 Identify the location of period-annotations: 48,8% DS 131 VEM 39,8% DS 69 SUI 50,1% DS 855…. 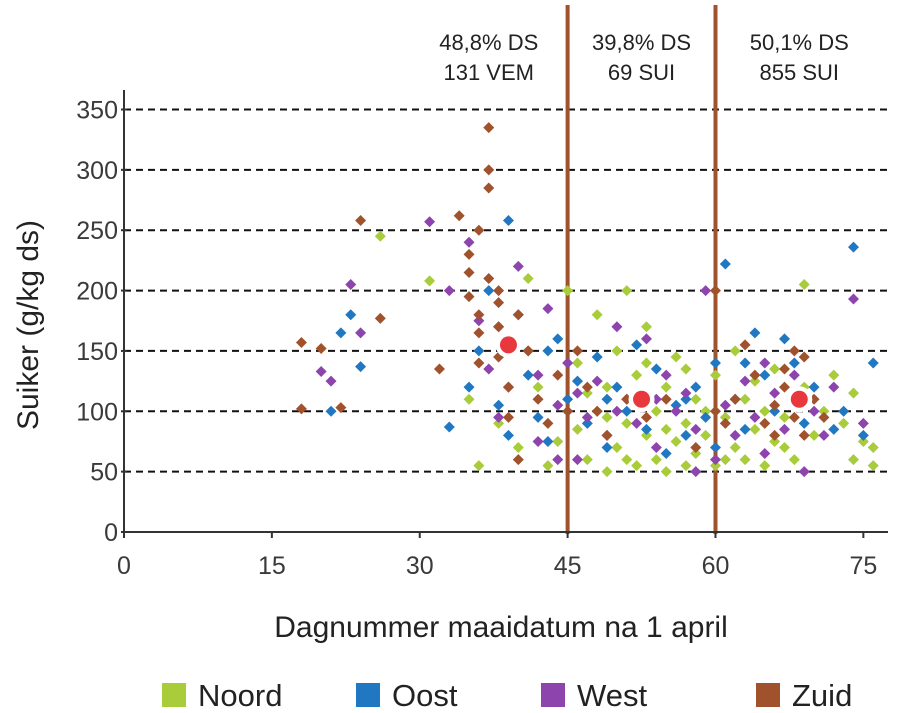
(644, 57).